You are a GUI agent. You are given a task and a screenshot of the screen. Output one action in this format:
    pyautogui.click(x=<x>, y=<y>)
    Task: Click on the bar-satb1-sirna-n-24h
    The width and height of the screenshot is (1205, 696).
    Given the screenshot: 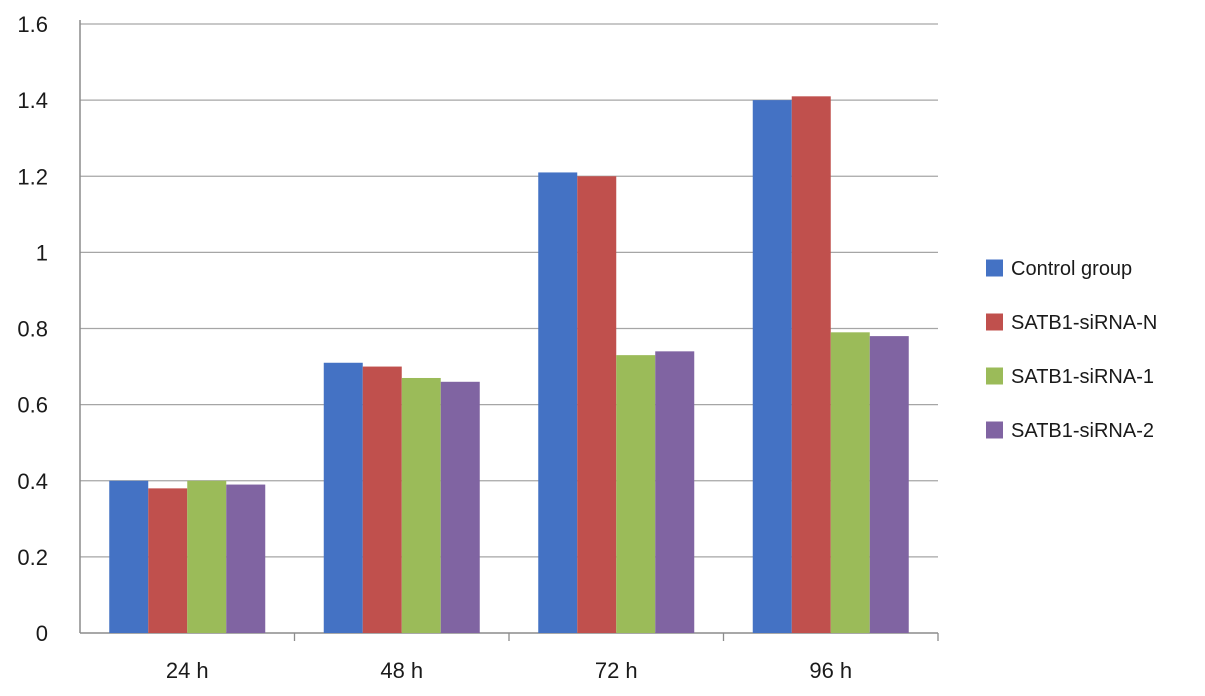 What is the action you would take?
    pyautogui.click(x=168, y=560)
    